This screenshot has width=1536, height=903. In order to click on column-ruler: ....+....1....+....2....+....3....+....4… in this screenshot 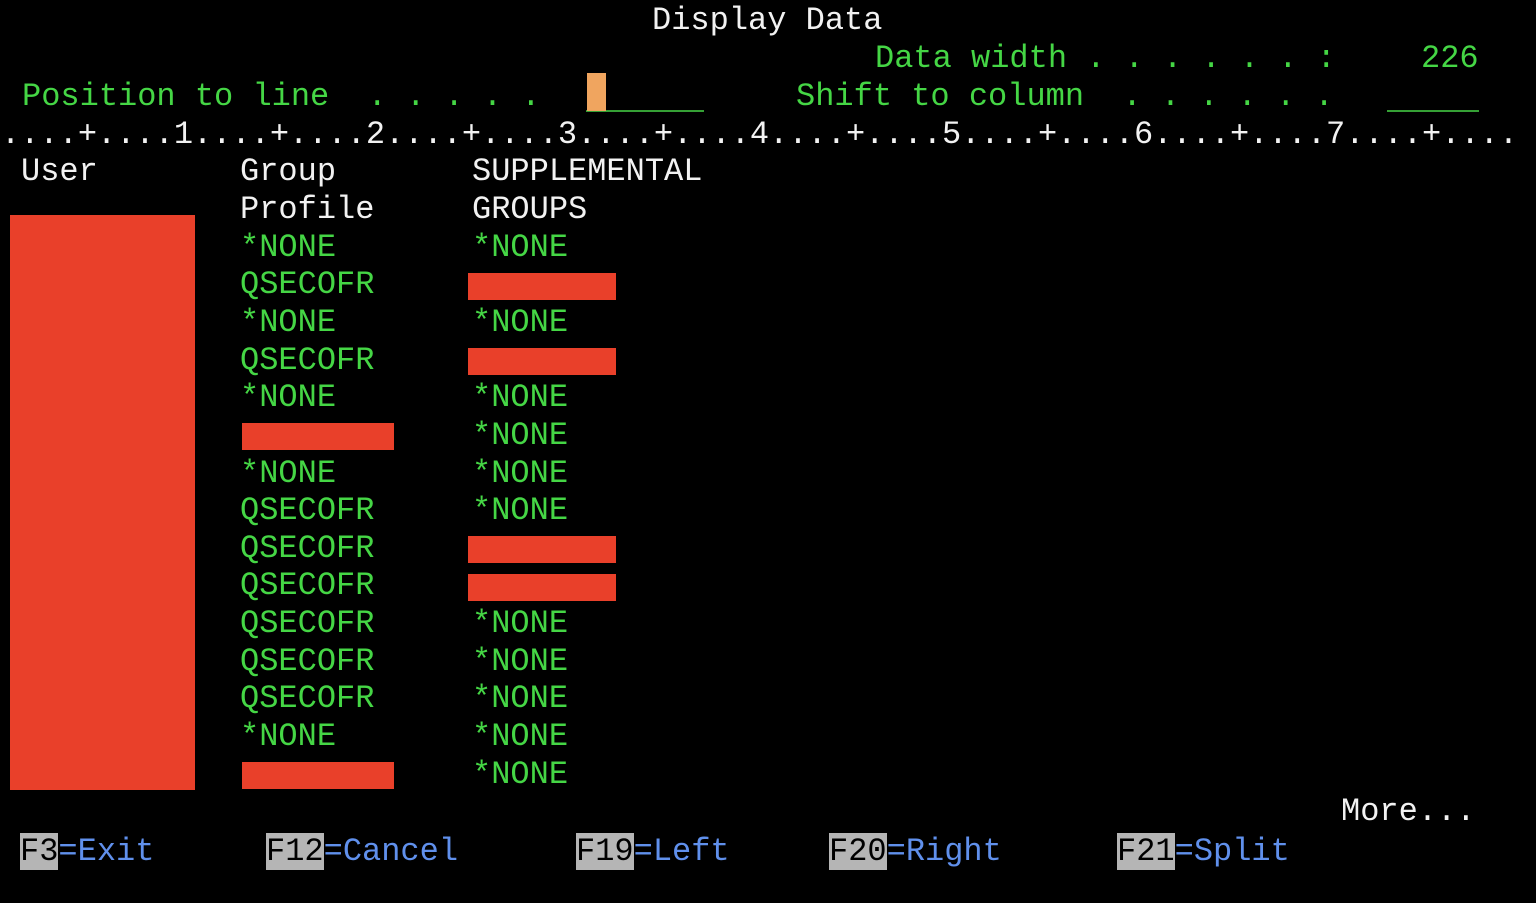, I will do `click(760, 134)`.